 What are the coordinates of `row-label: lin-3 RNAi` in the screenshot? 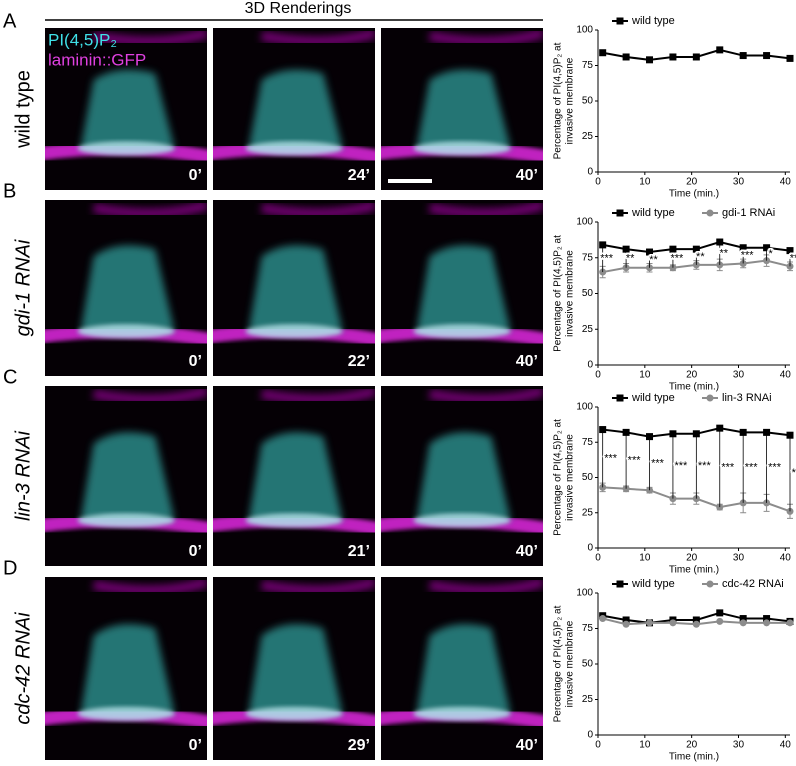 It's located at (23, 475).